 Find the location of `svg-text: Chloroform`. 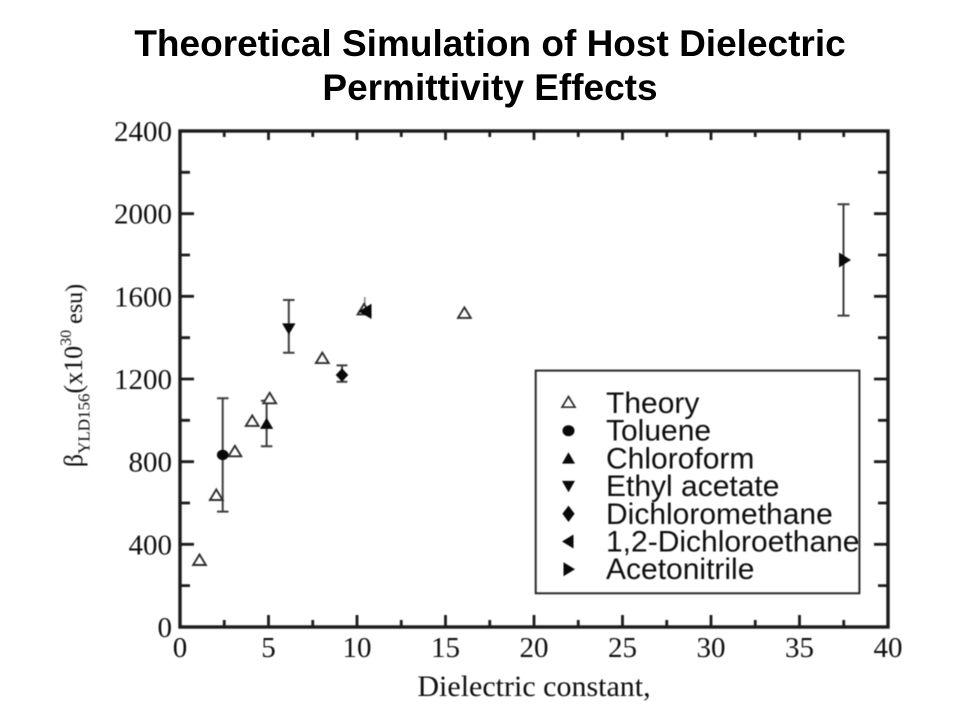

svg-text: Chloroform is located at coordinates (680, 458).